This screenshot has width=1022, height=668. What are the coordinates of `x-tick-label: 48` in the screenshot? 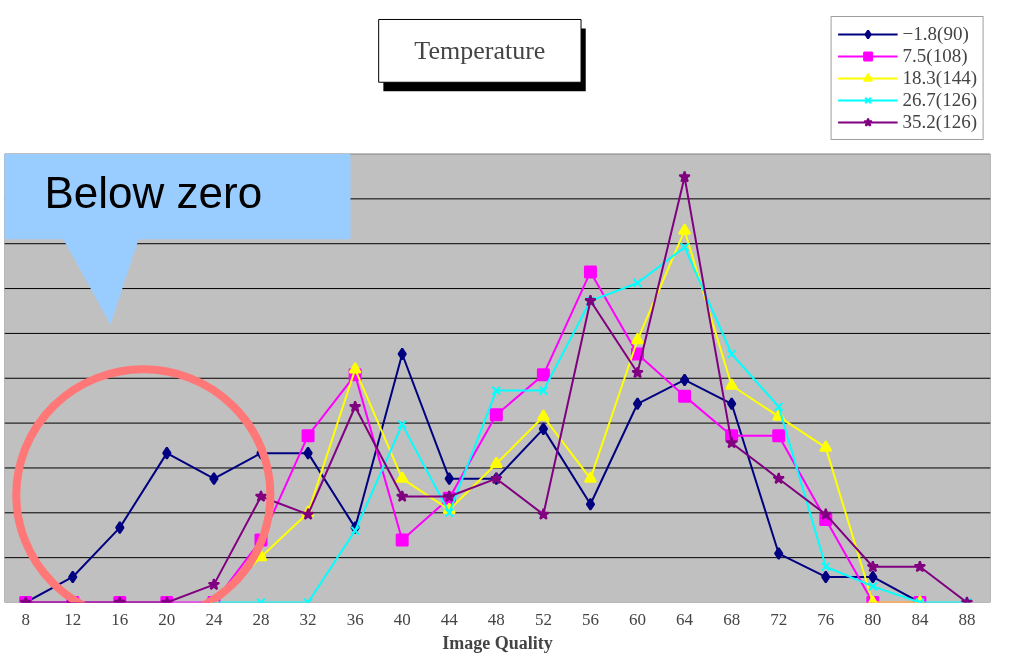 It's located at (496, 619).